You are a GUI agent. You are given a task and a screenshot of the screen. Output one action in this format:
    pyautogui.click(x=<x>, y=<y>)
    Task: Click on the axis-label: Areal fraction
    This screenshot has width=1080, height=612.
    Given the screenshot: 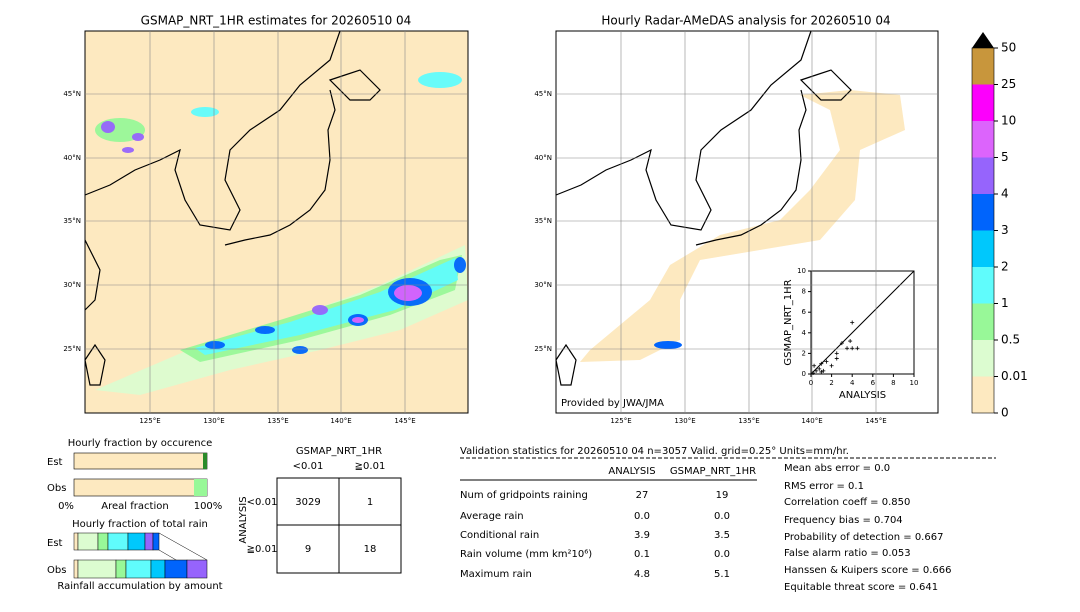 What is the action you would take?
    pyautogui.click(x=134, y=506)
    